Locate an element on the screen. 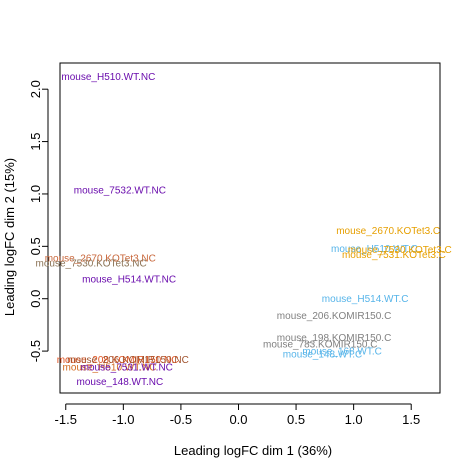 This screenshot has width=474, height=474. x-axis: -1.5 -1.0 -0.5 0.0 0.5 1.0 1.5 is located at coordinates (237, 415).